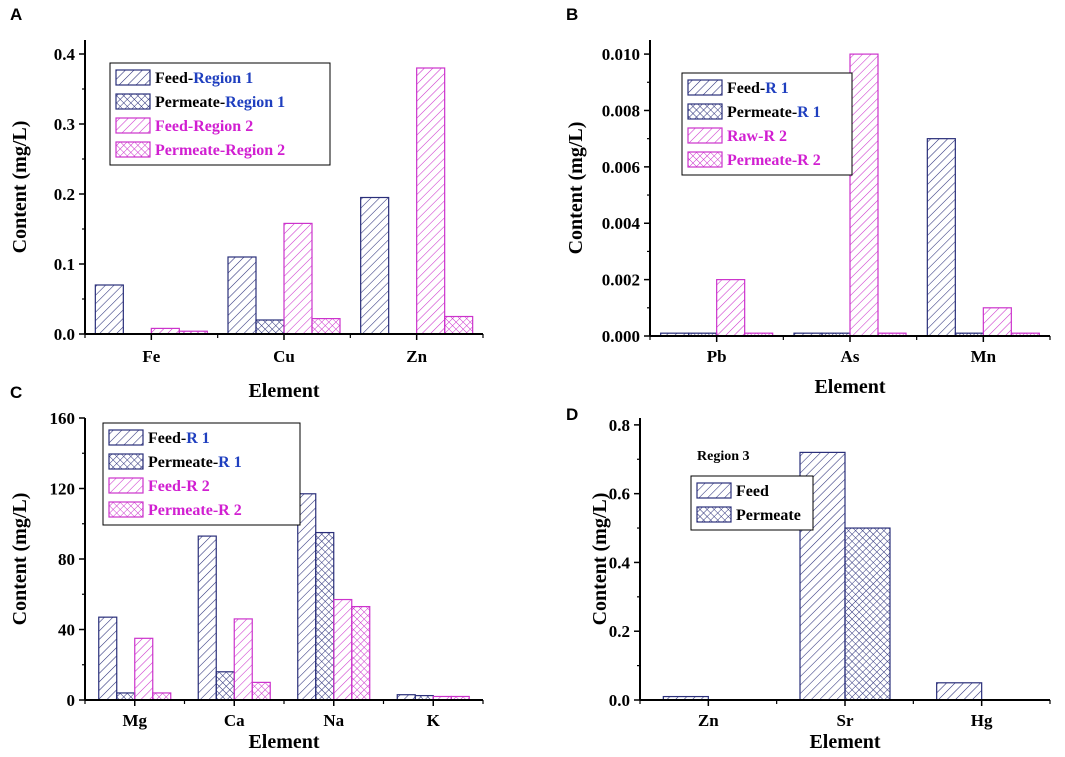 The image size is (1065, 757). Describe the element at coordinates (375, 265) in the screenshot. I see `bar-feed-region-1-zn` at that location.